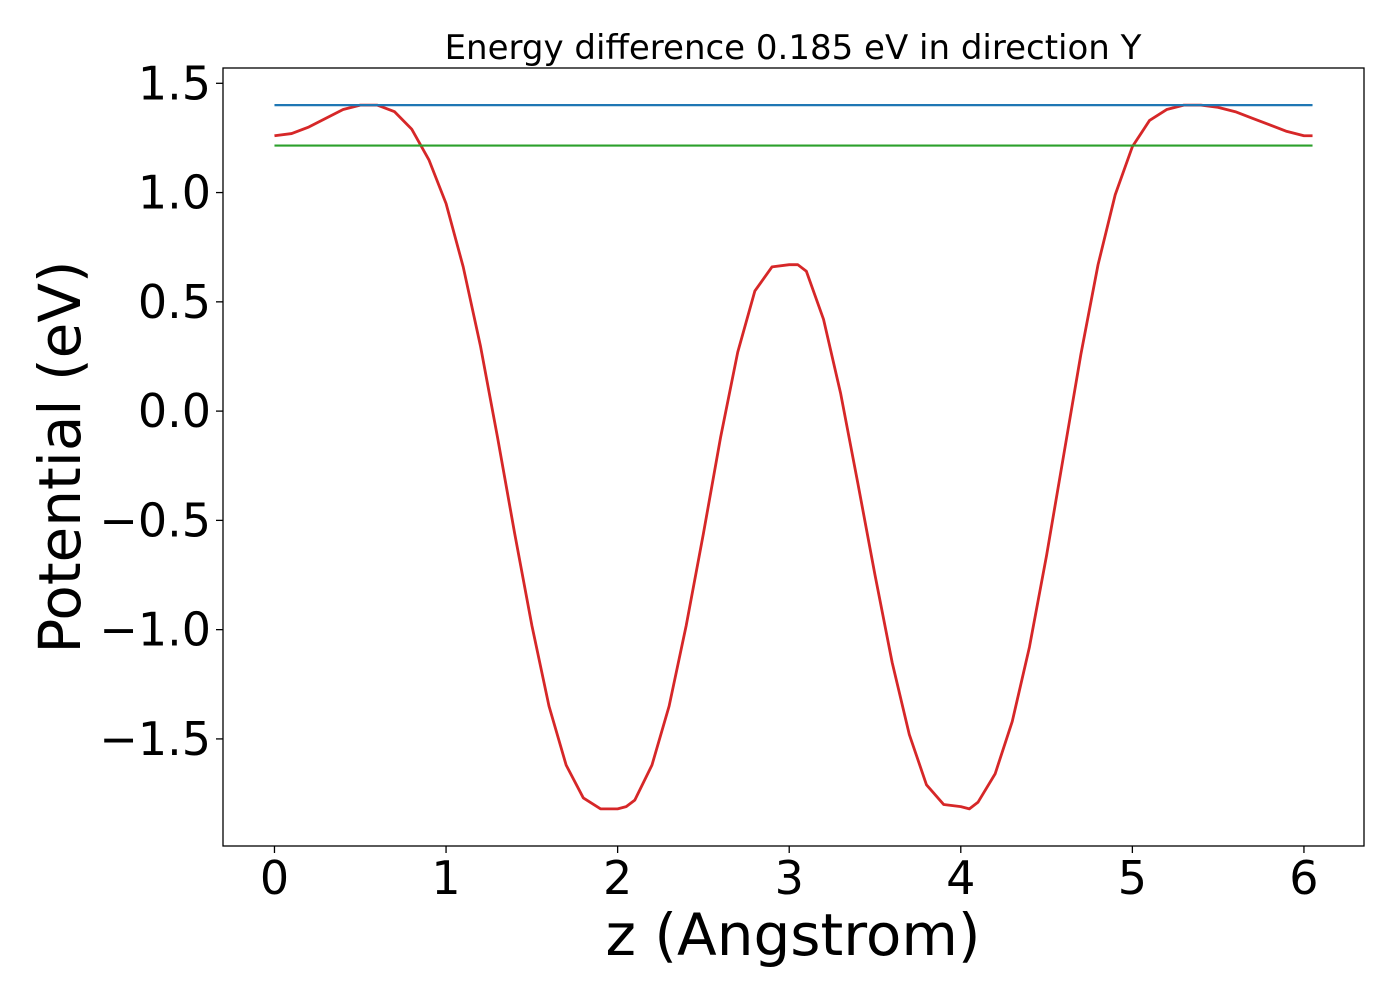 This screenshot has height=1000, width=1400. I want to click on y-axis: −1.5 −1.0 −0.5 0.0 0.5 1.0 1.5, so click(161, 411).